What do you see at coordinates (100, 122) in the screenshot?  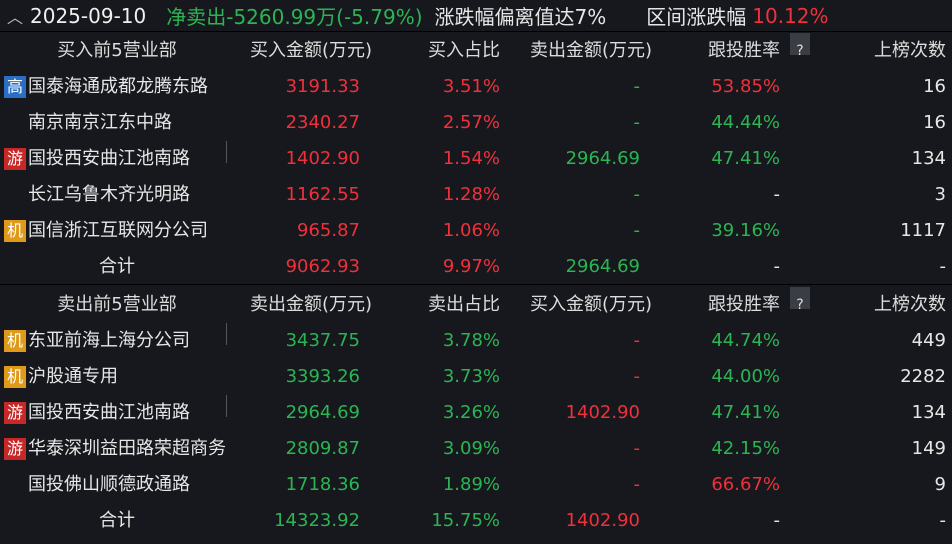 I see `broker-name: 南京南京江东中路` at bounding box center [100, 122].